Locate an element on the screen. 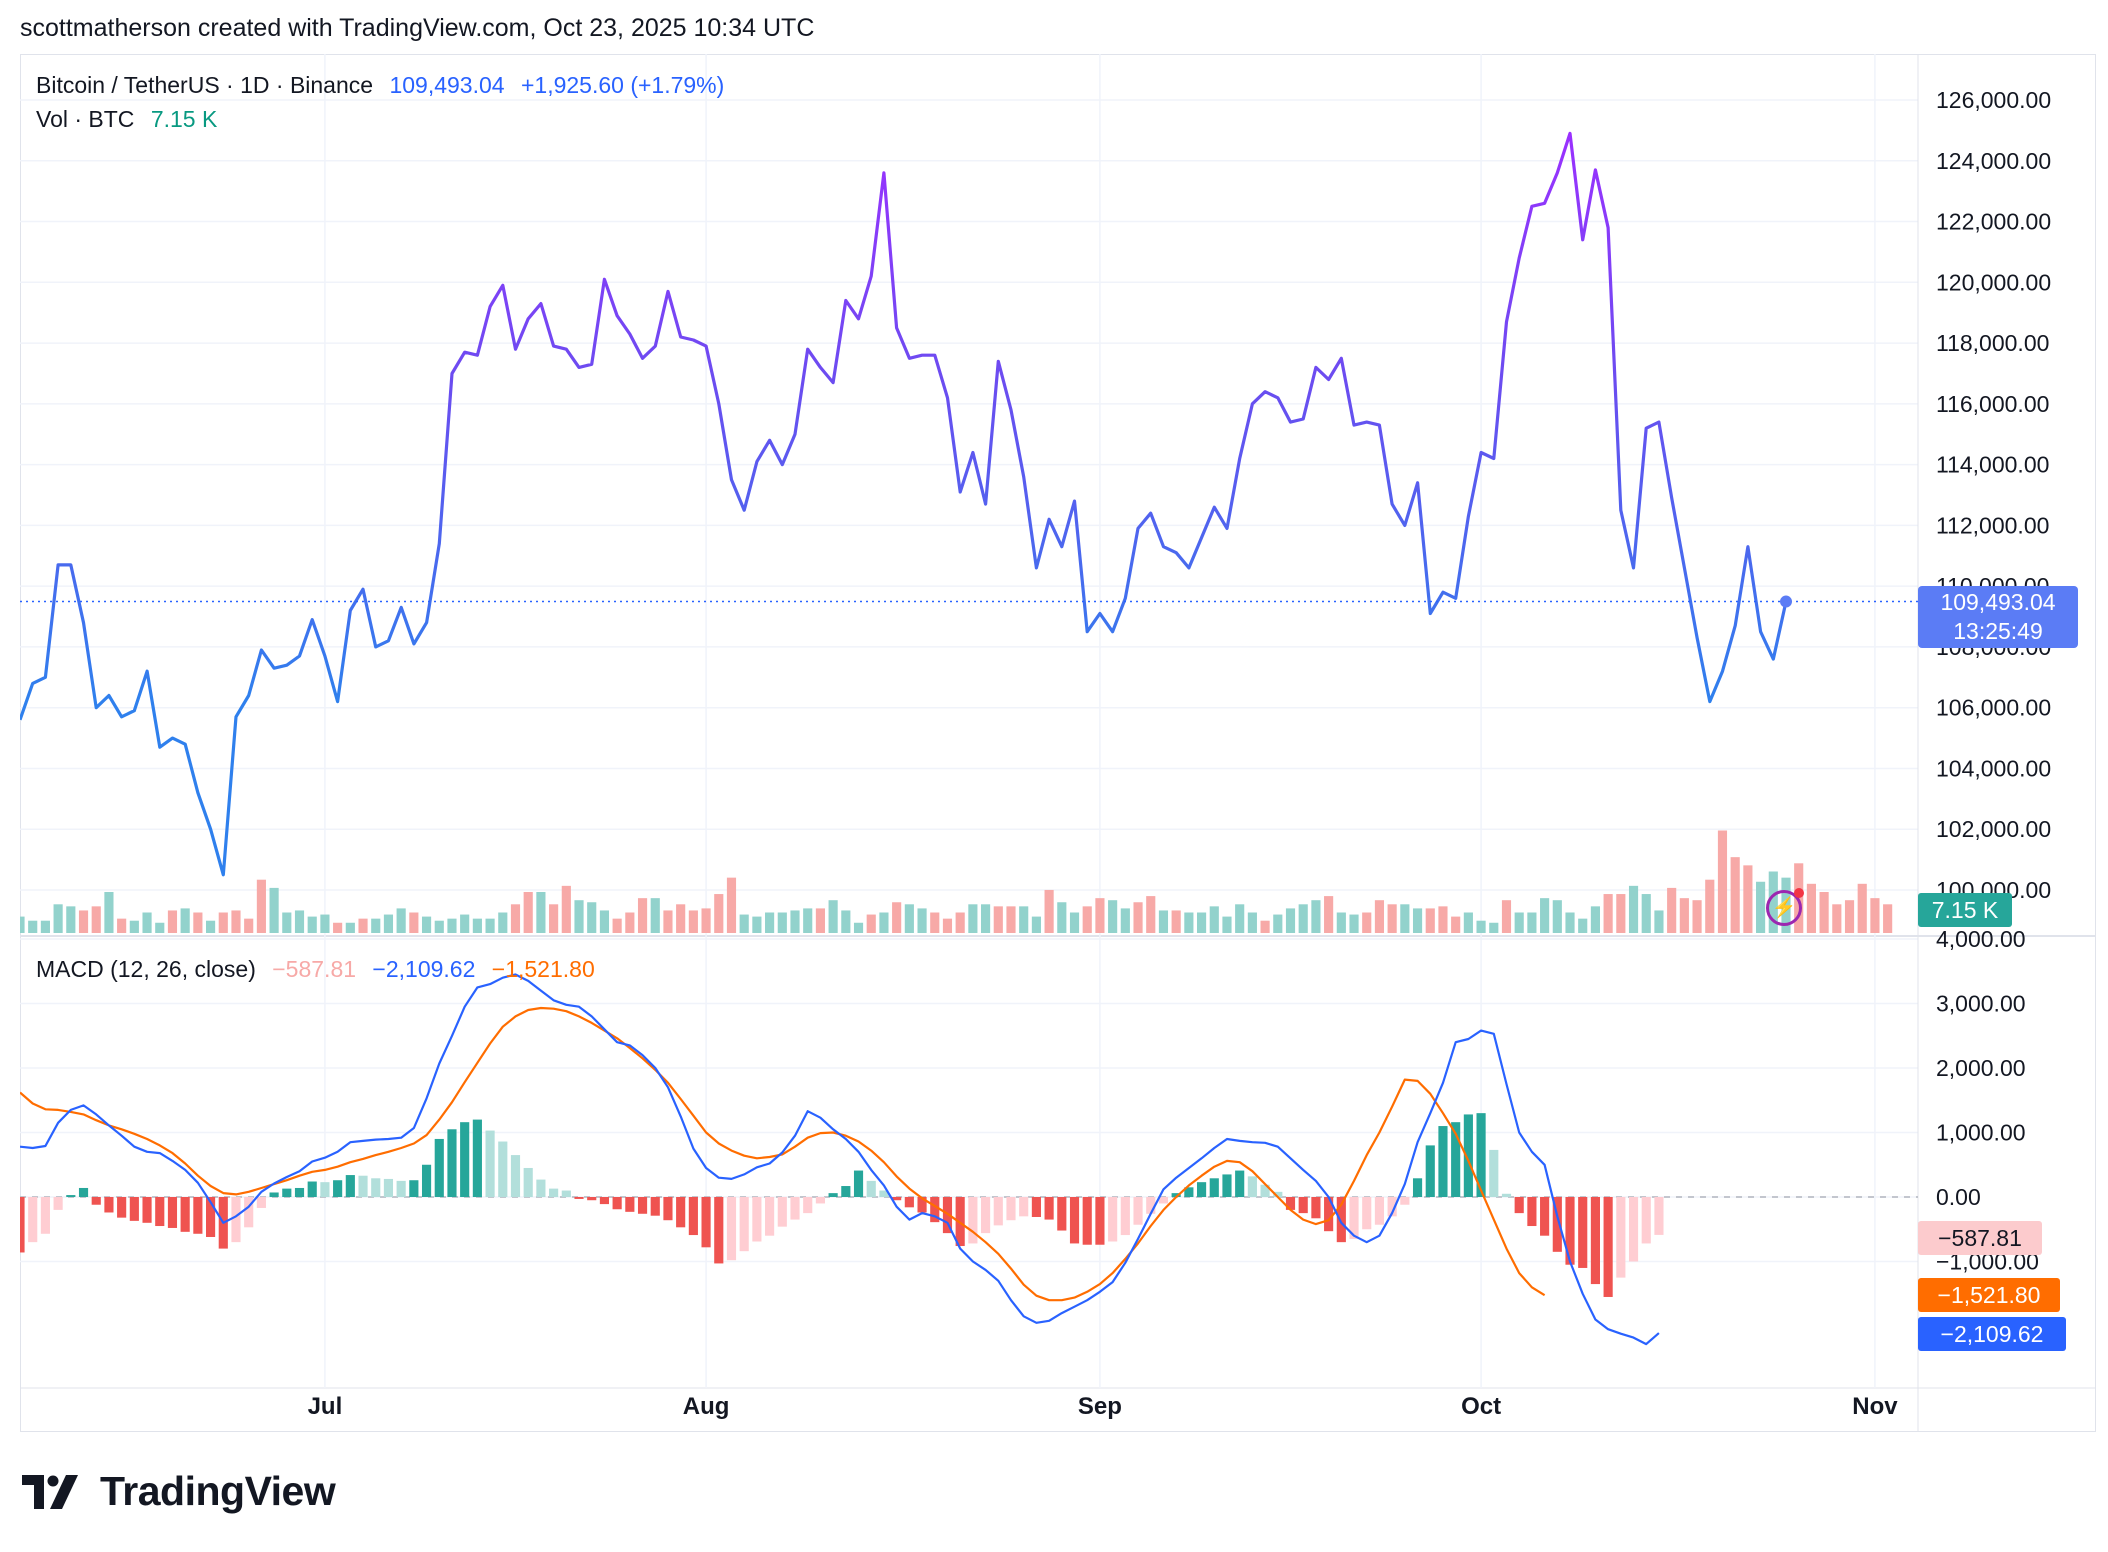 The height and width of the screenshot is (1552, 2108). macd-line-badge: −2,109.62 is located at coordinates (1992, 1334).